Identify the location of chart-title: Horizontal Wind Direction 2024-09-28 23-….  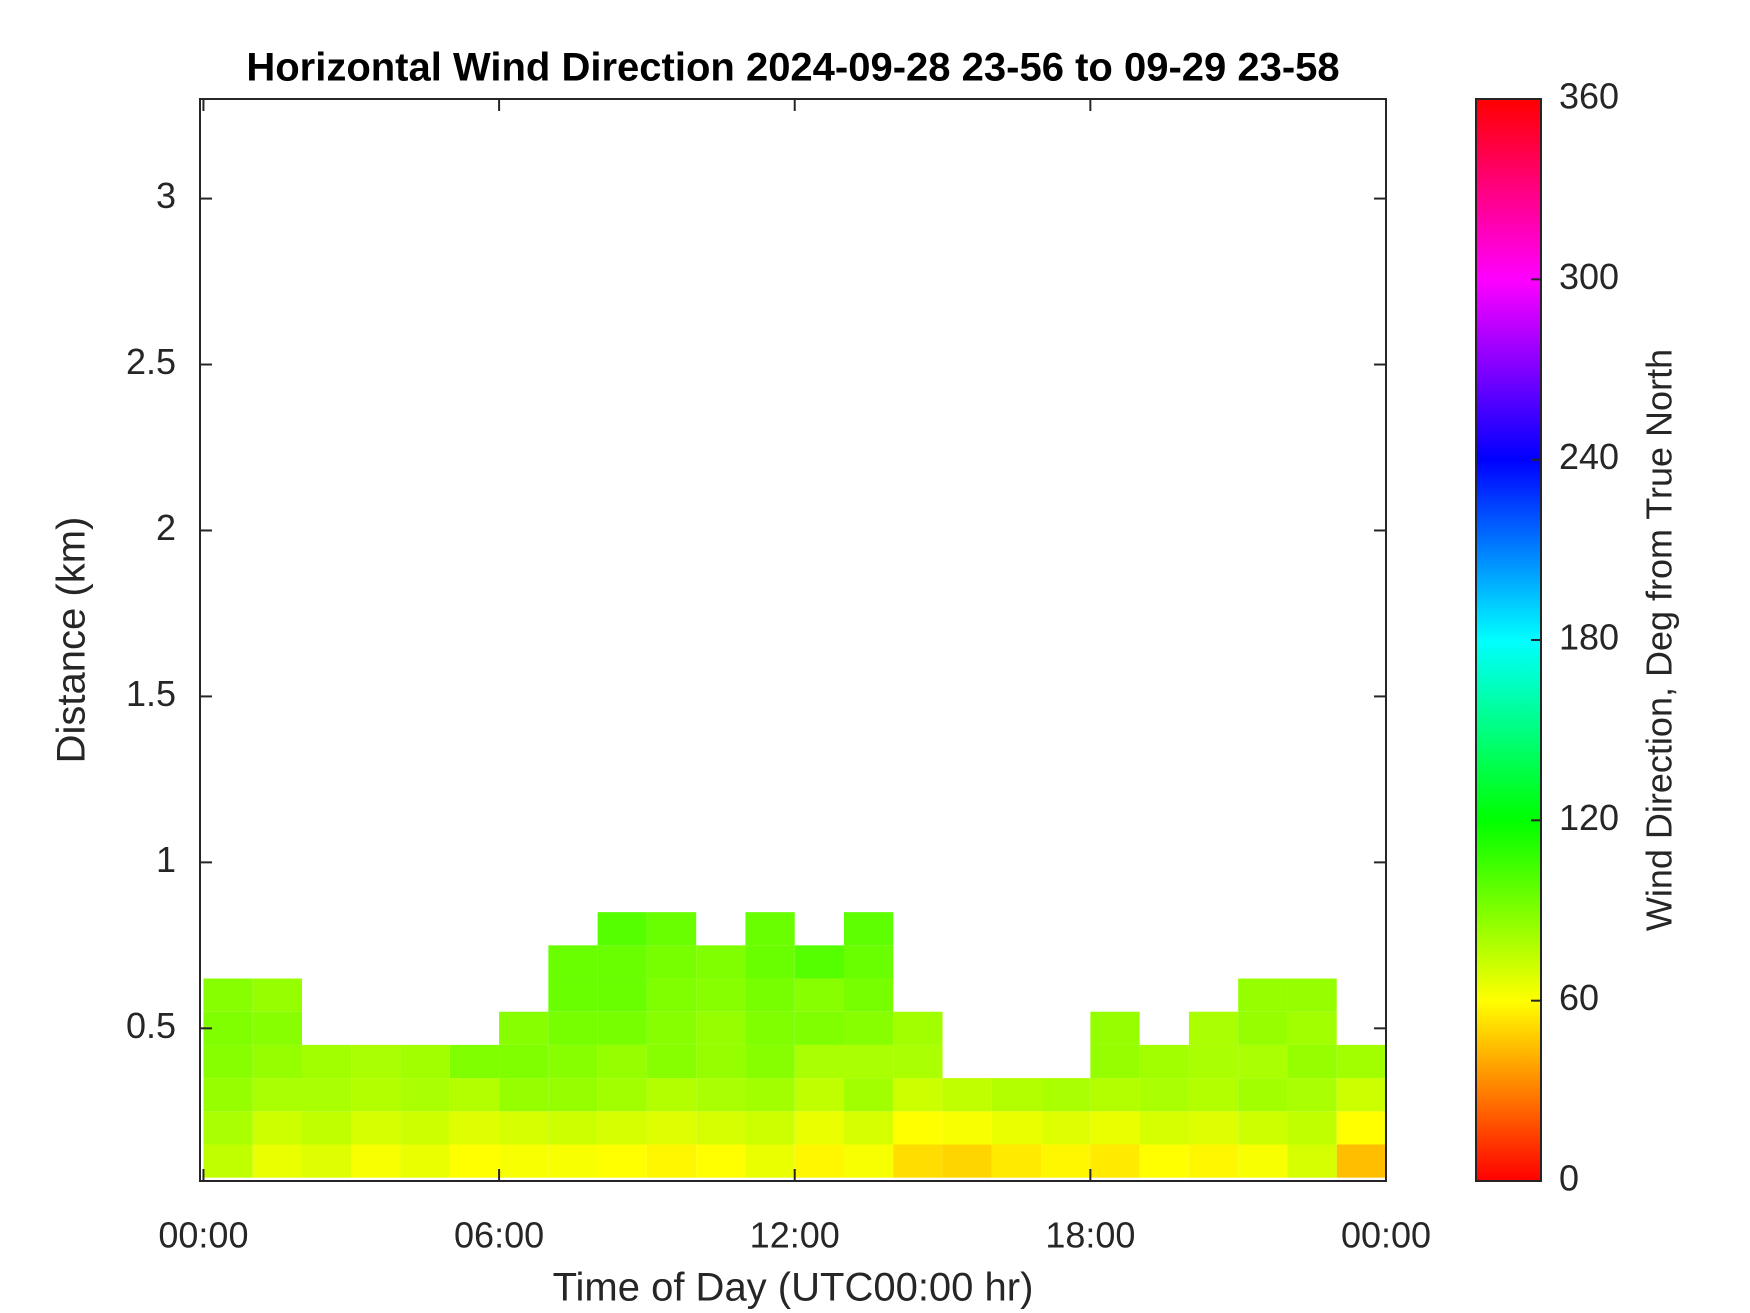
(792, 68).